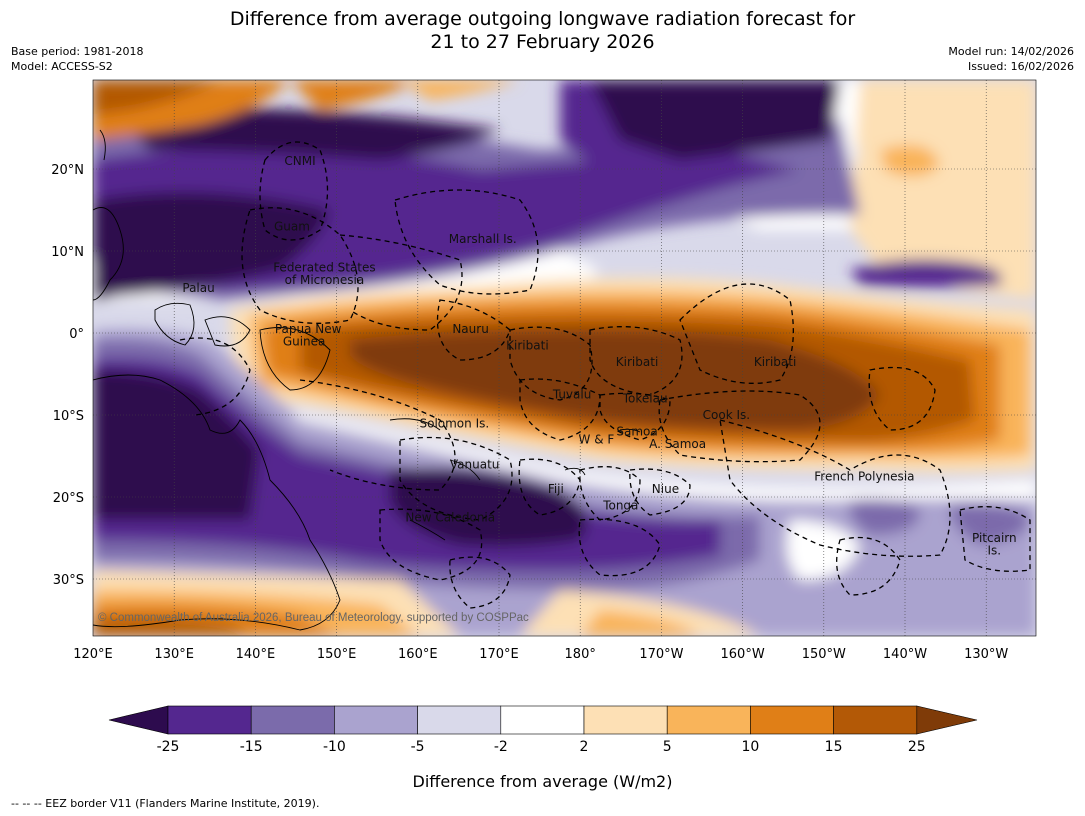  Describe the element at coordinates (743, 654) in the screenshot. I see `lon-tick-label: 160°W` at that location.